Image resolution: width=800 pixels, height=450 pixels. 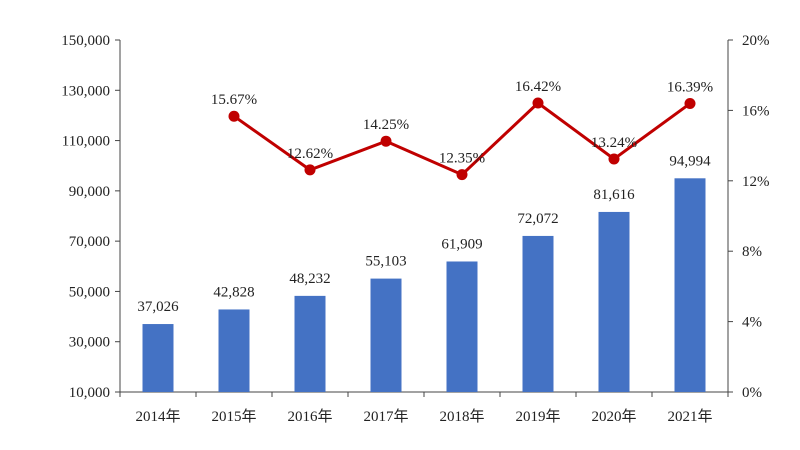 What do you see at coordinates (89, 393) in the screenshot?
I see `y-left-tick-label: 10,000` at bounding box center [89, 393].